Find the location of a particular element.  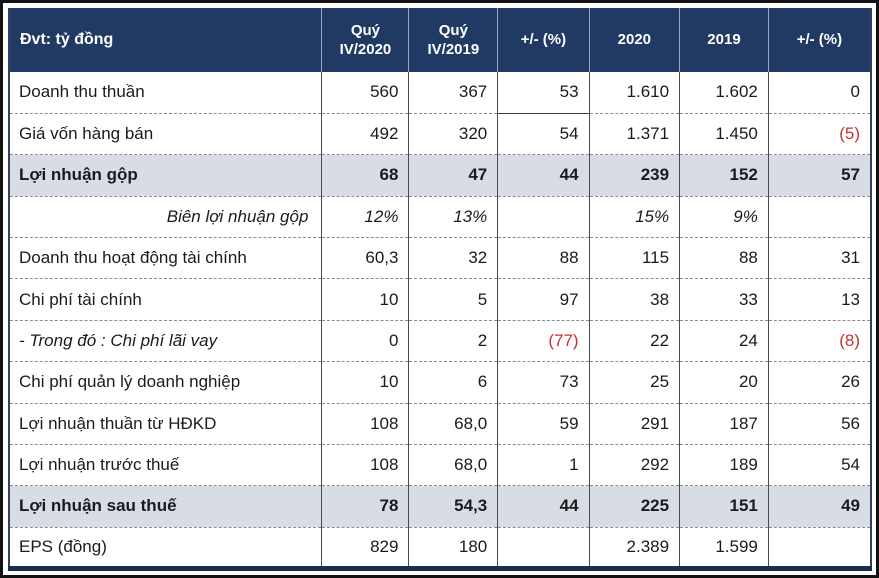

row-label: Lợi nhuận thuần từ HĐKD is located at coordinates (165, 423).